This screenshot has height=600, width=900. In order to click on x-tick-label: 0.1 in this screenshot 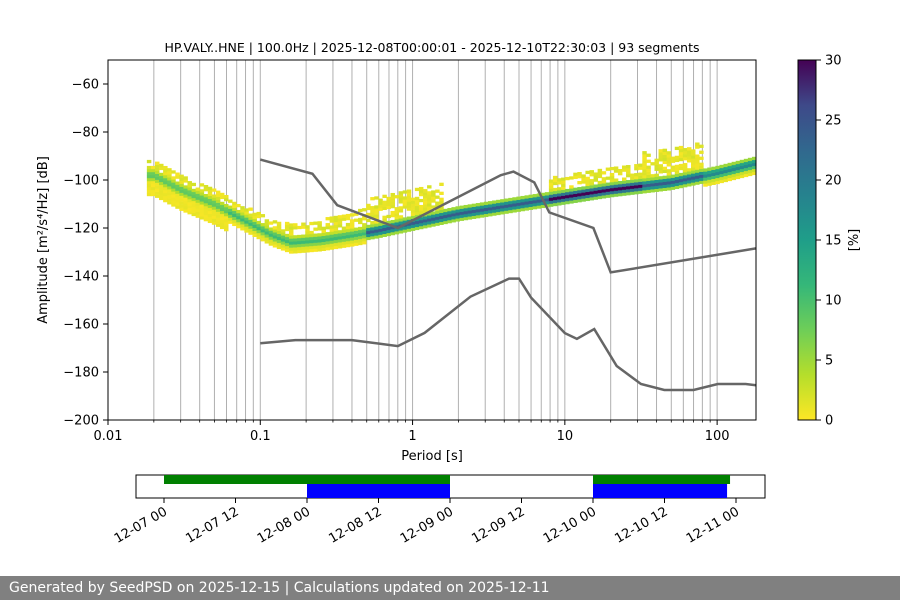, I will do `click(260, 436)`.